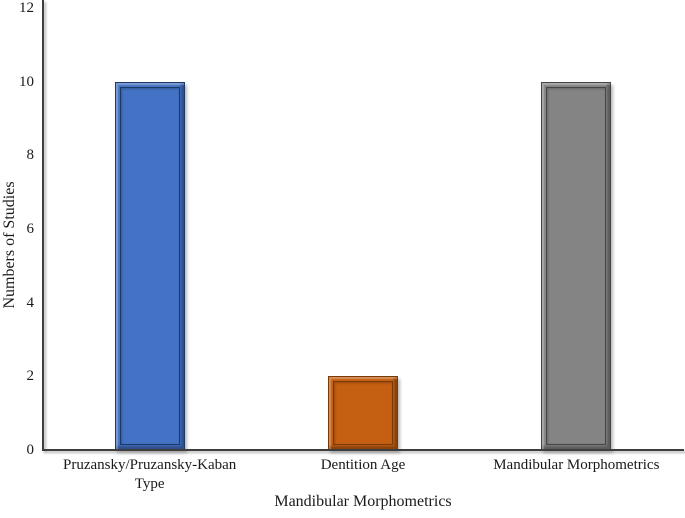 This screenshot has height=518, width=685. What do you see at coordinates (30, 229) in the screenshot?
I see `y-tick-label-6: 6` at bounding box center [30, 229].